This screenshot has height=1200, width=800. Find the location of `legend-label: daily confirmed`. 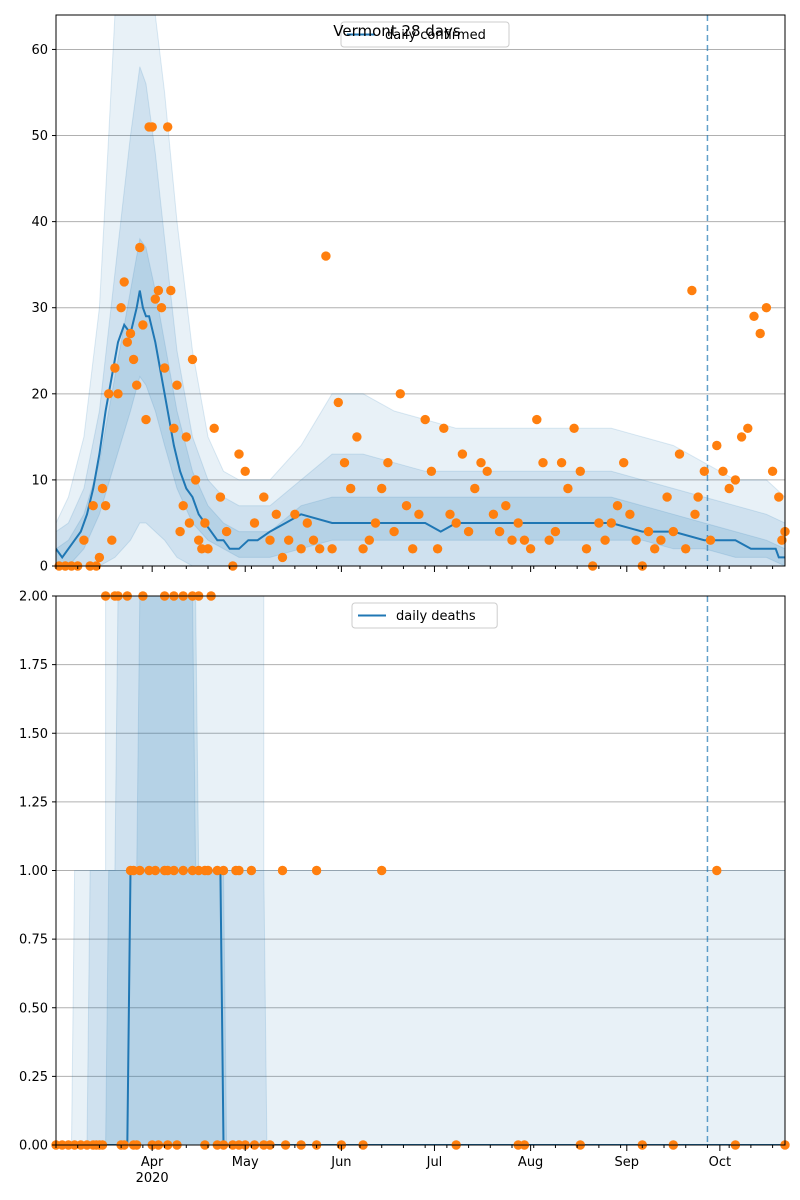

legend-label: daily confirmed is located at coordinates (435, 35).